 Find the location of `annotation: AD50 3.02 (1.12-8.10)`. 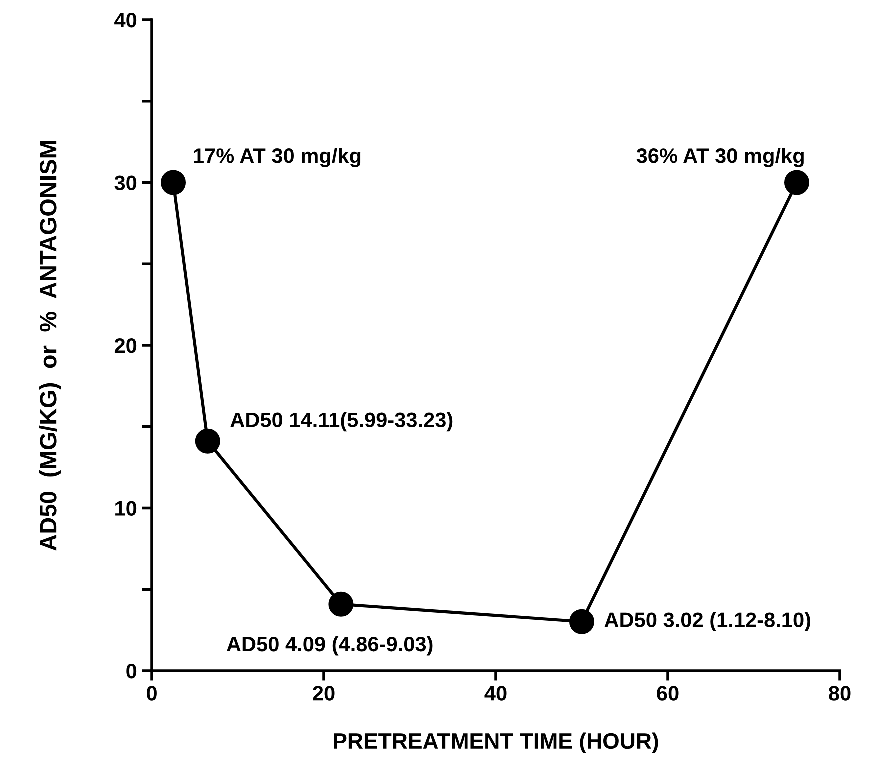

annotation: AD50 3.02 (1.12-8.10) is located at coordinates (707, 622).